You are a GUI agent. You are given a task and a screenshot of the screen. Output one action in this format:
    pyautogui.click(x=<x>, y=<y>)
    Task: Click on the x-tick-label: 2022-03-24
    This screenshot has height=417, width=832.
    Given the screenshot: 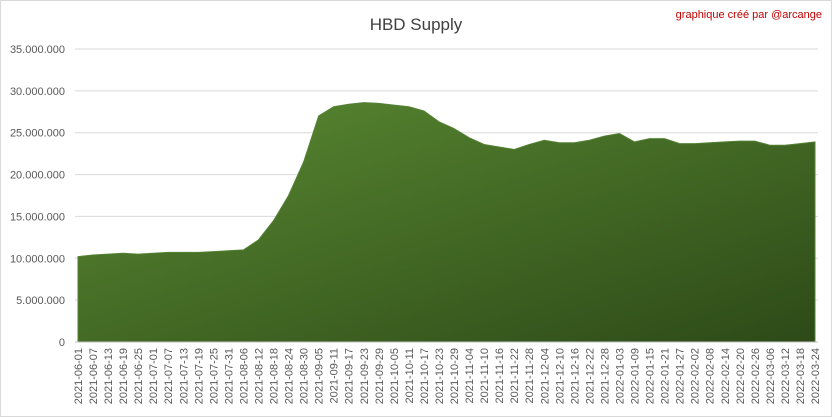 What is the action you would take?
    pyautogui.click(x=816, y=376)
    